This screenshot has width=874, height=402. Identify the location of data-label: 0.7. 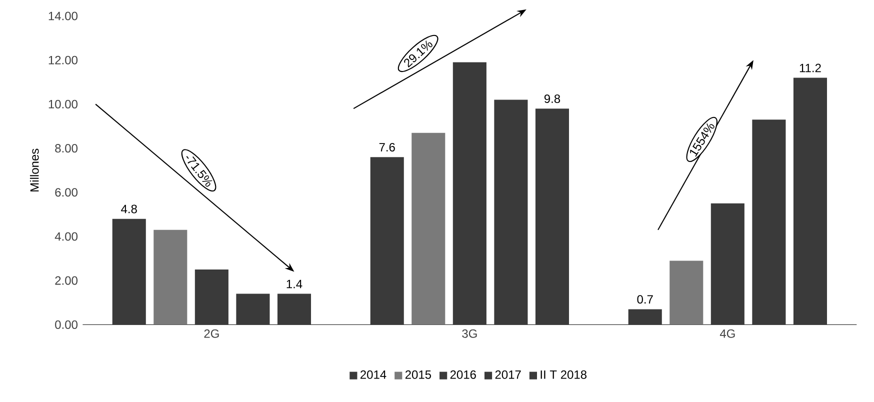
(645, 299).